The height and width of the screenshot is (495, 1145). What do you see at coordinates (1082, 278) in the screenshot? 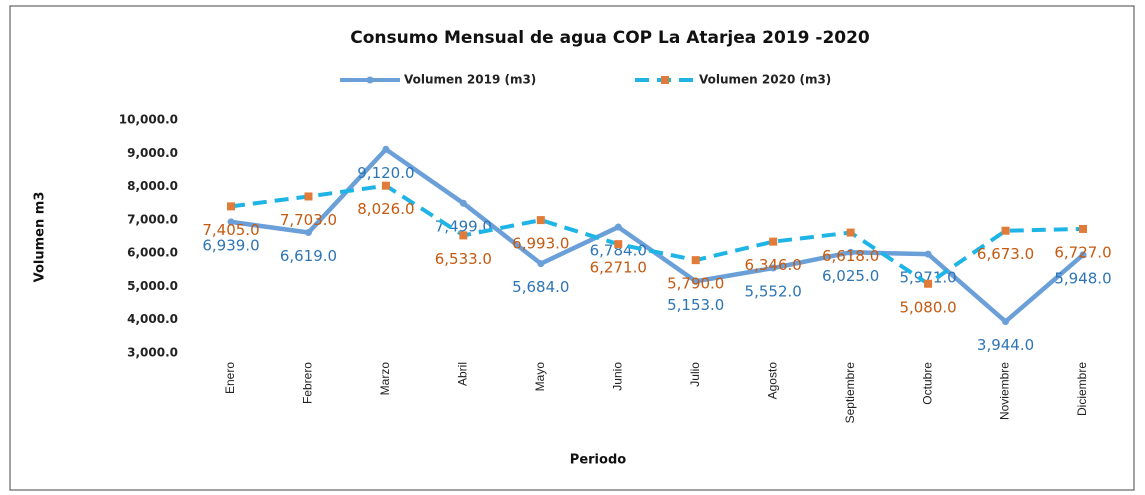
I see `data-label: 5,948.0` at bounding box center [1082, 278].